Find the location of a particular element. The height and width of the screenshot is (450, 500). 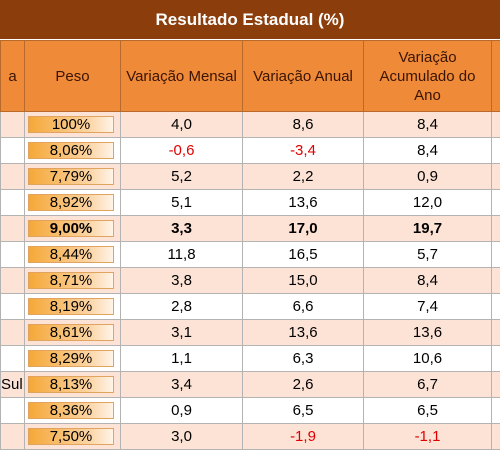

variacao-anual-cell: 17,0 is located at coordinates (303, 229).